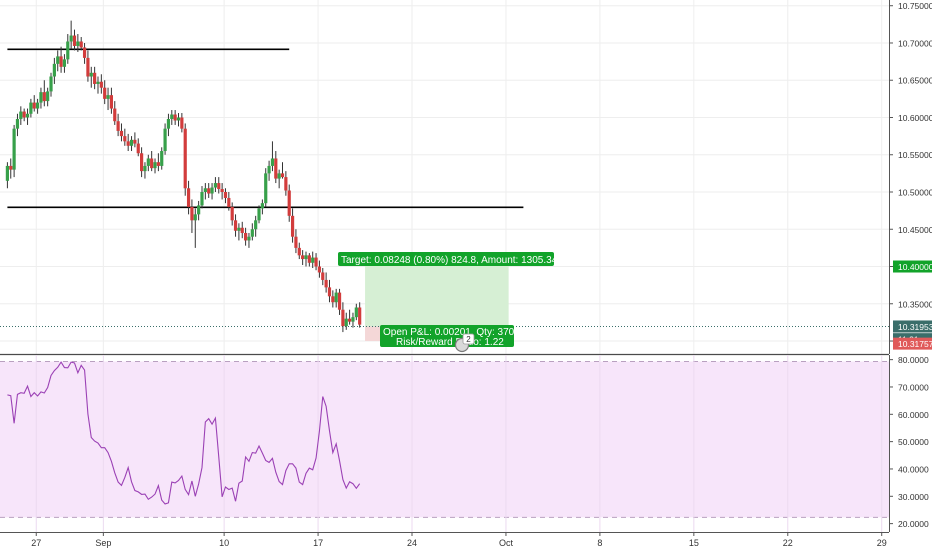 The width and height of the screenshot is (932, 550). What do you see at coordinates (915, 118) in the screenshot?
I see `price-tick-label: 10.60000` at bounding box center [915, 118].